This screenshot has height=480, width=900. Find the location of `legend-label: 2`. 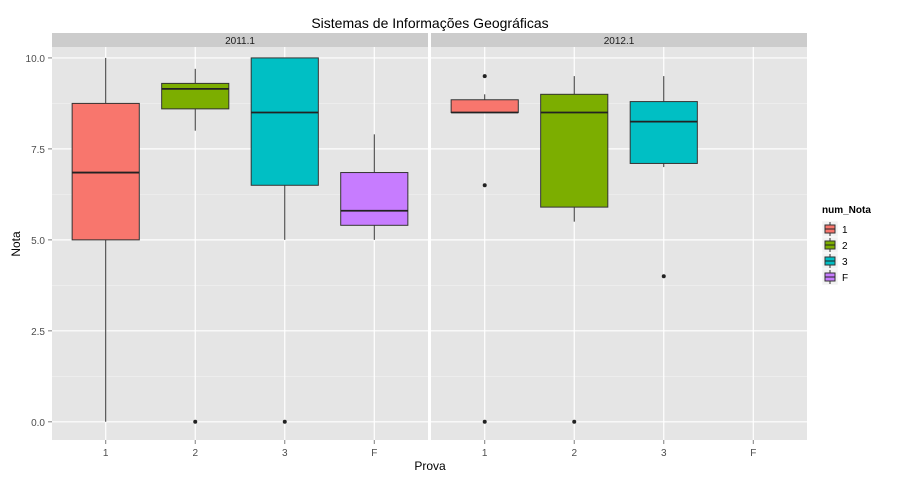

legend-label: 2 is located at coordinates (845, 246).